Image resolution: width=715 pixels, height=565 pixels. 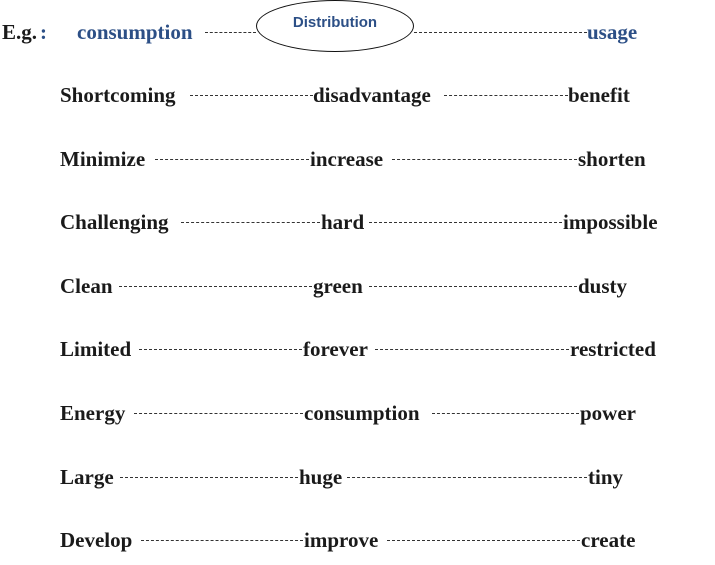 What do you see at coordinates (230, 32) in the screenshot?
I see `example-connector-left` at bounding box center [230, 32].